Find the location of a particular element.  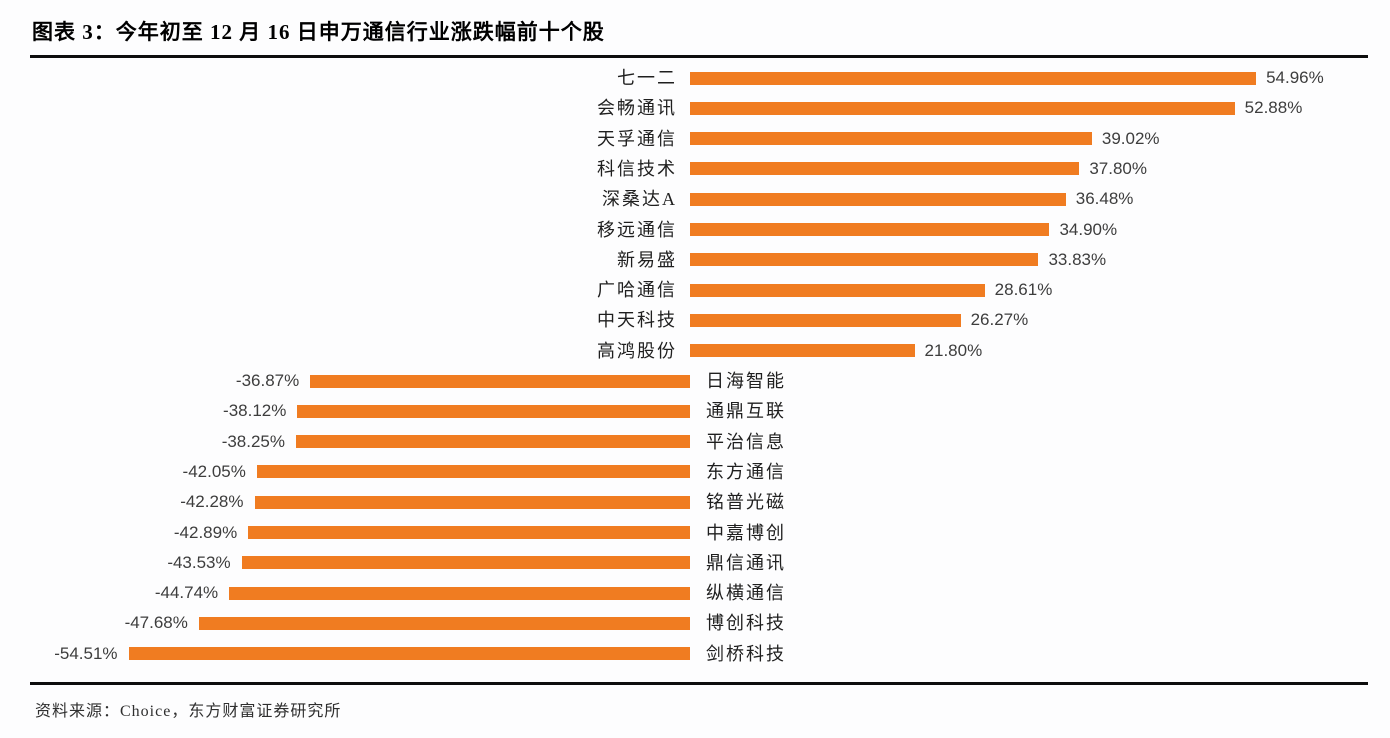

value-label: 33.83% is located at coordinates (1077, 259).